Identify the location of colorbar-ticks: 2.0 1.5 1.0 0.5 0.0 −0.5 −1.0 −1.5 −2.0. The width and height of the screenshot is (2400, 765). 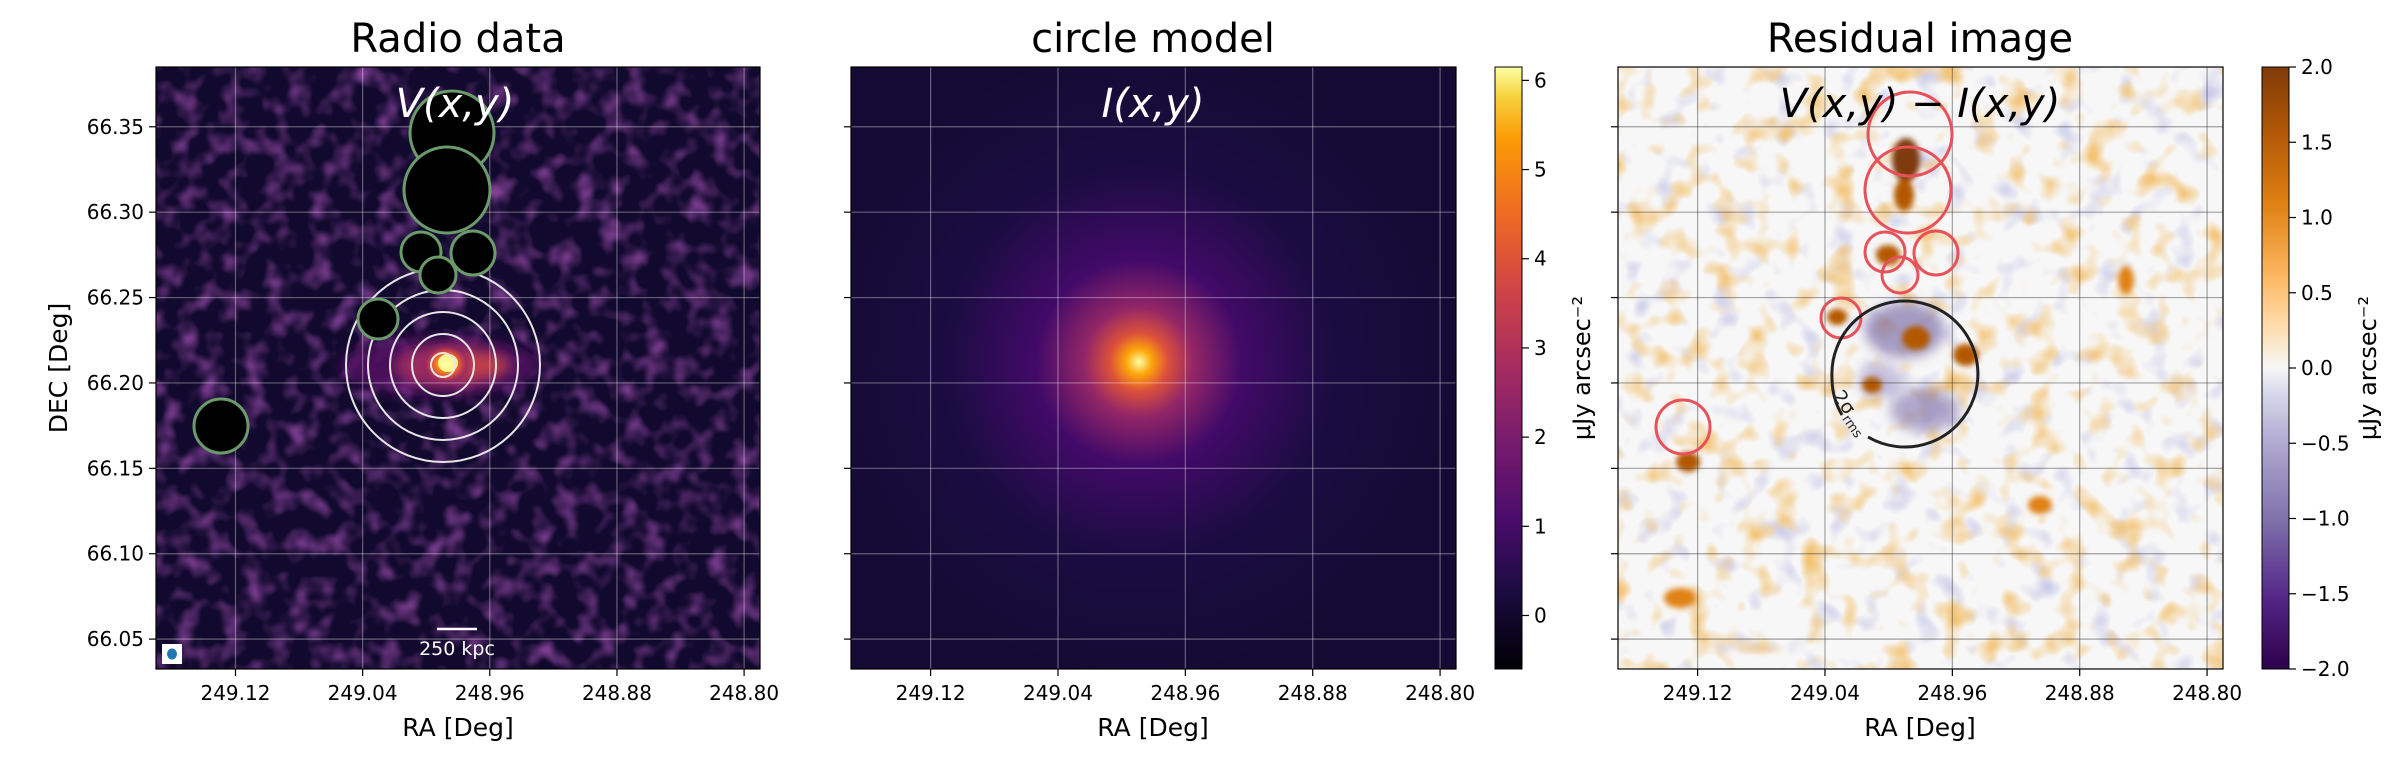
(2319, 368).